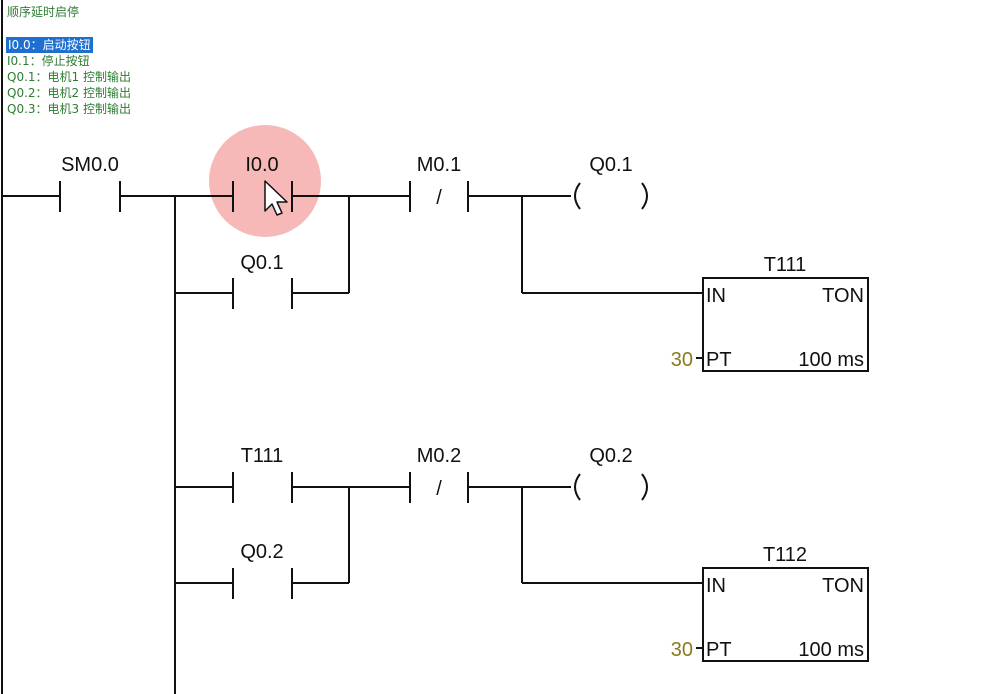 The height and width of the screenshot is (694, 993). What do you see at coordinates (49, 45) in the screenshot?
I see `comment-line-1: I0.0：启动按钮` at bounding box center [49, 45].